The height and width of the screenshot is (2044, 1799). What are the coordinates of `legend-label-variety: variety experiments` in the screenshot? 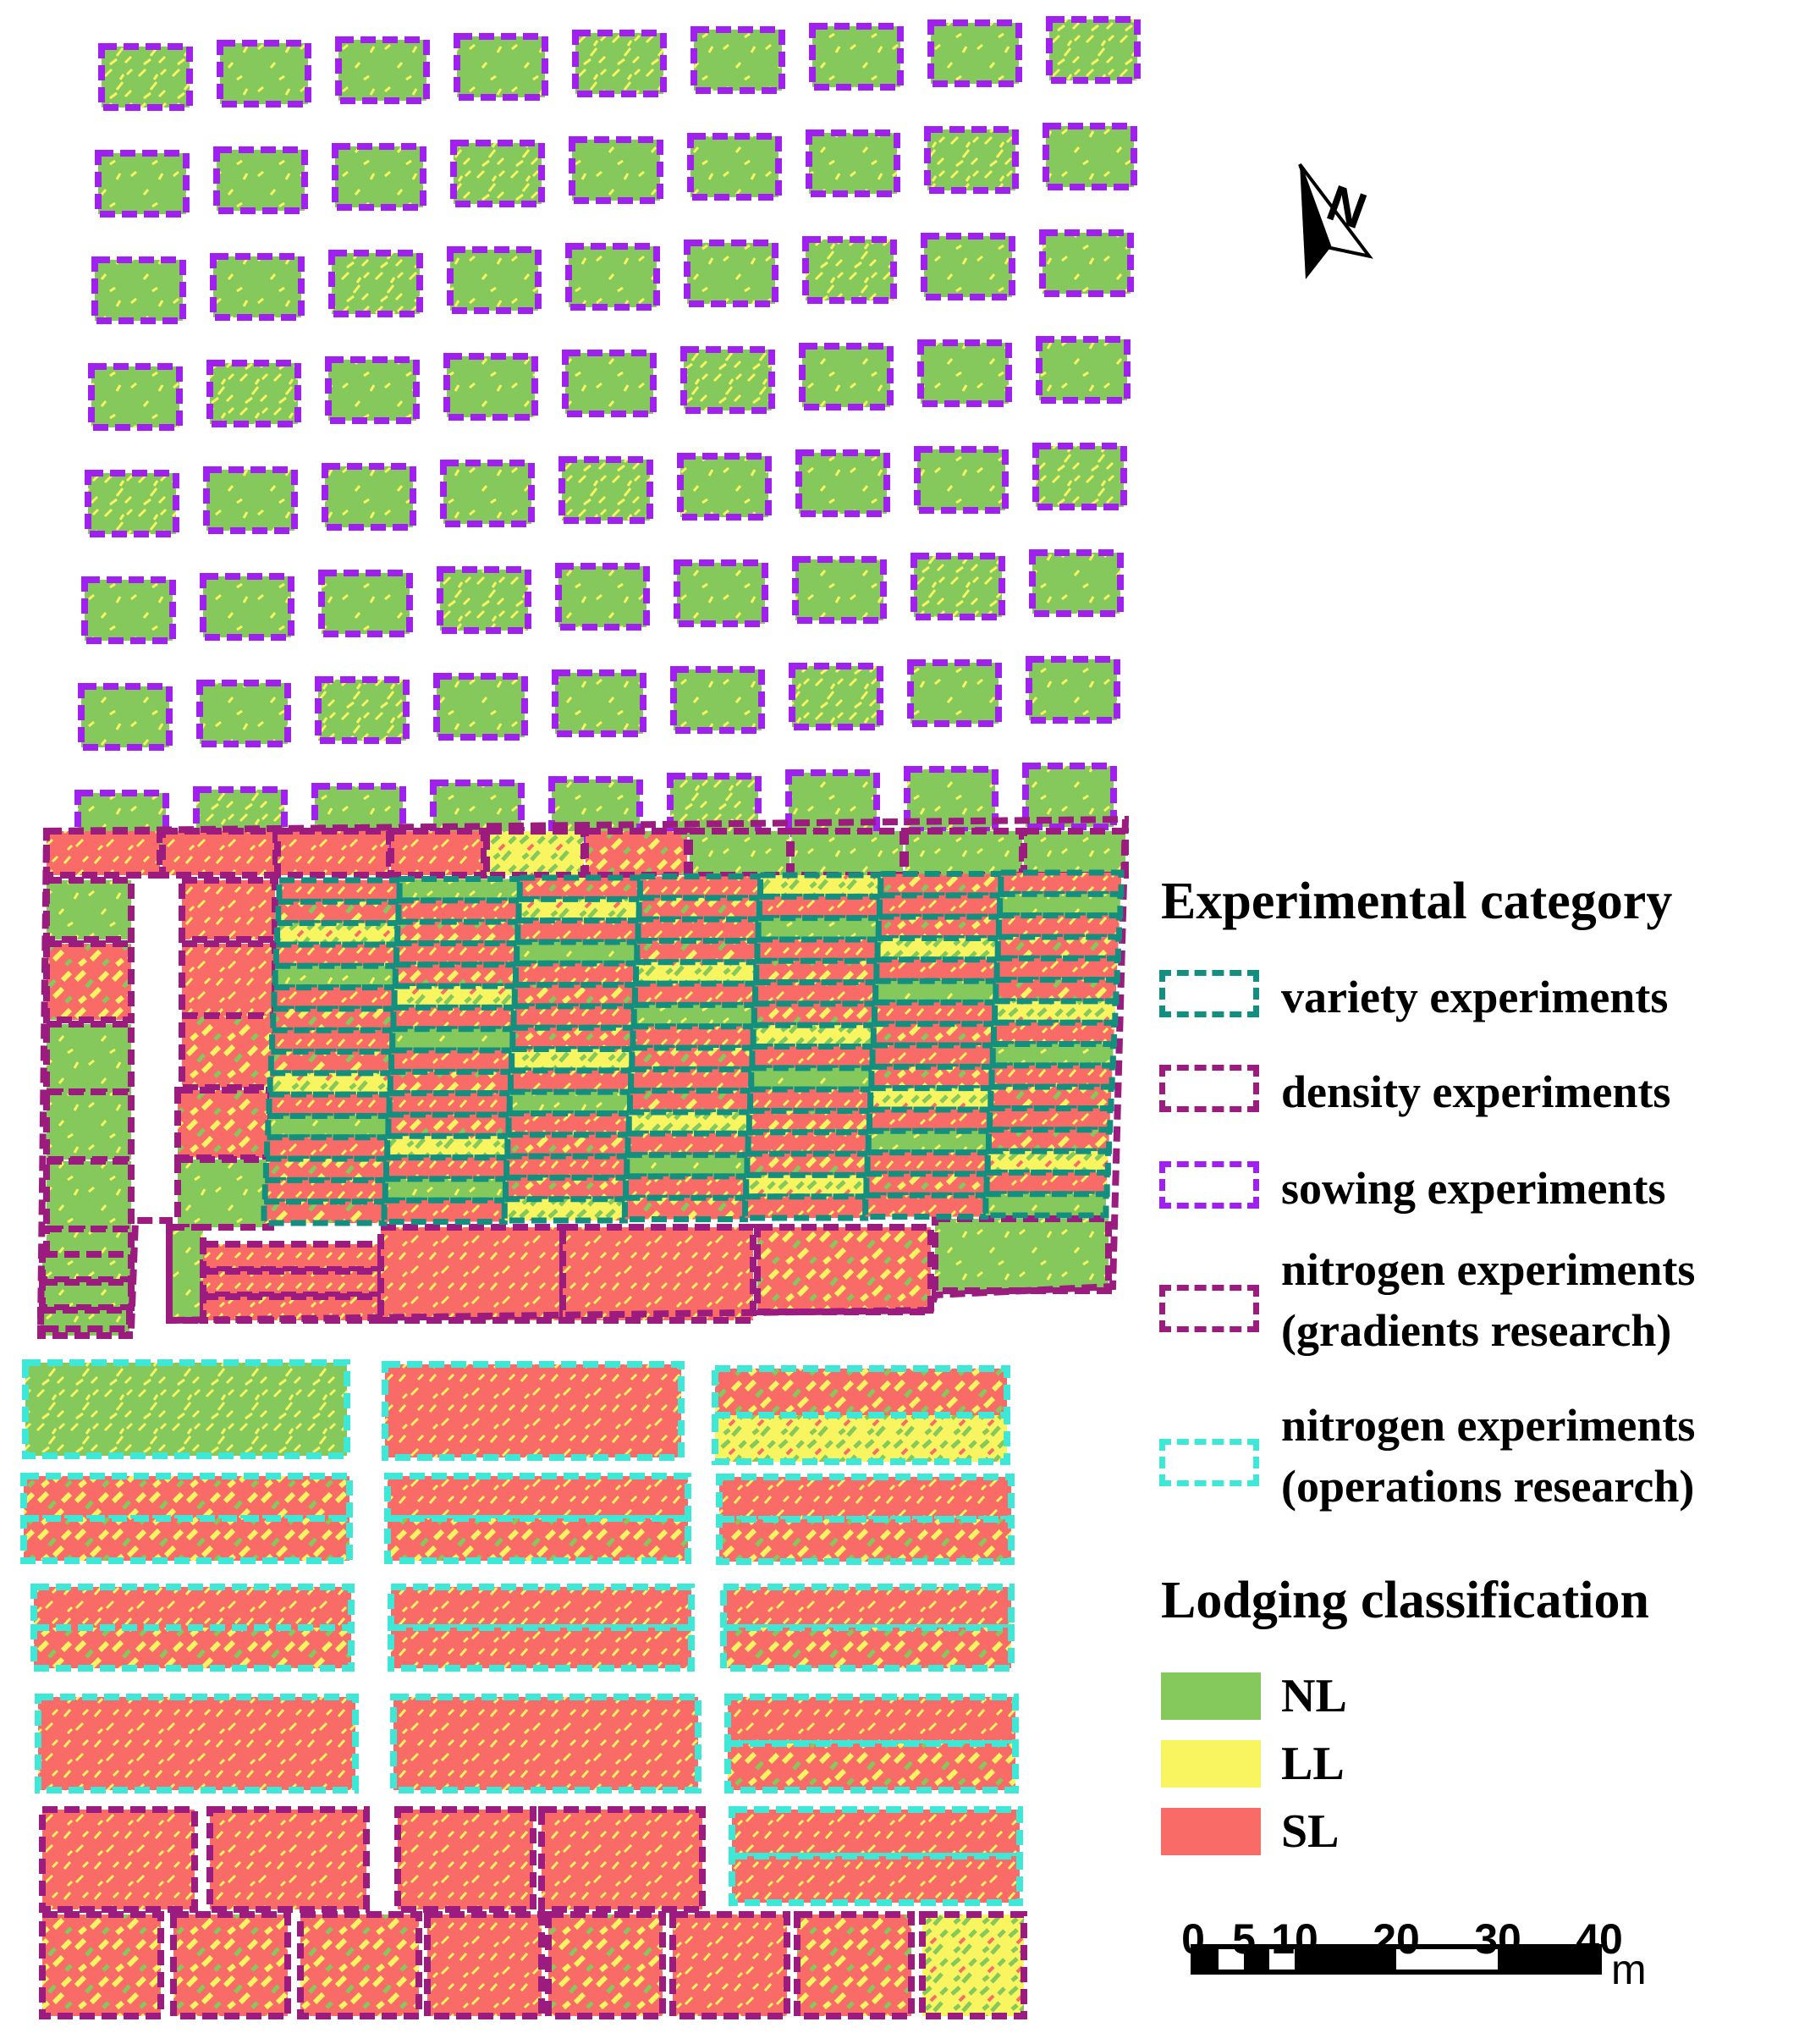 It's located at (1475, 997).